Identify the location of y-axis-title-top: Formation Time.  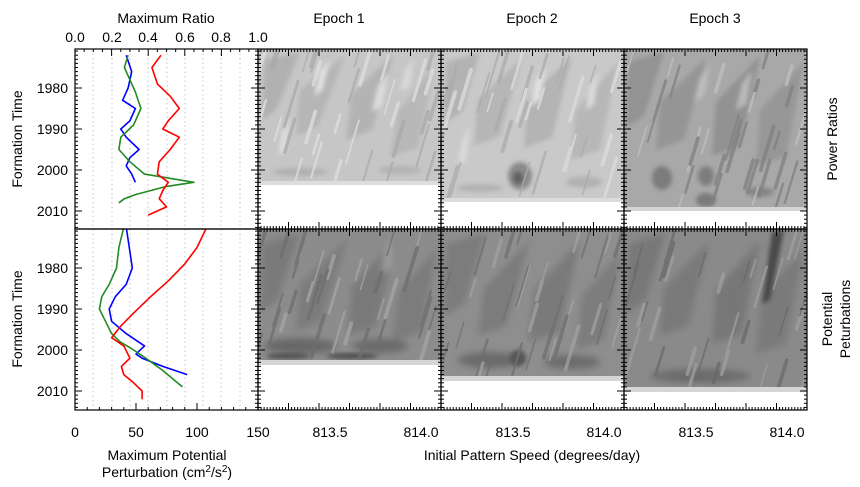
(17, 138).